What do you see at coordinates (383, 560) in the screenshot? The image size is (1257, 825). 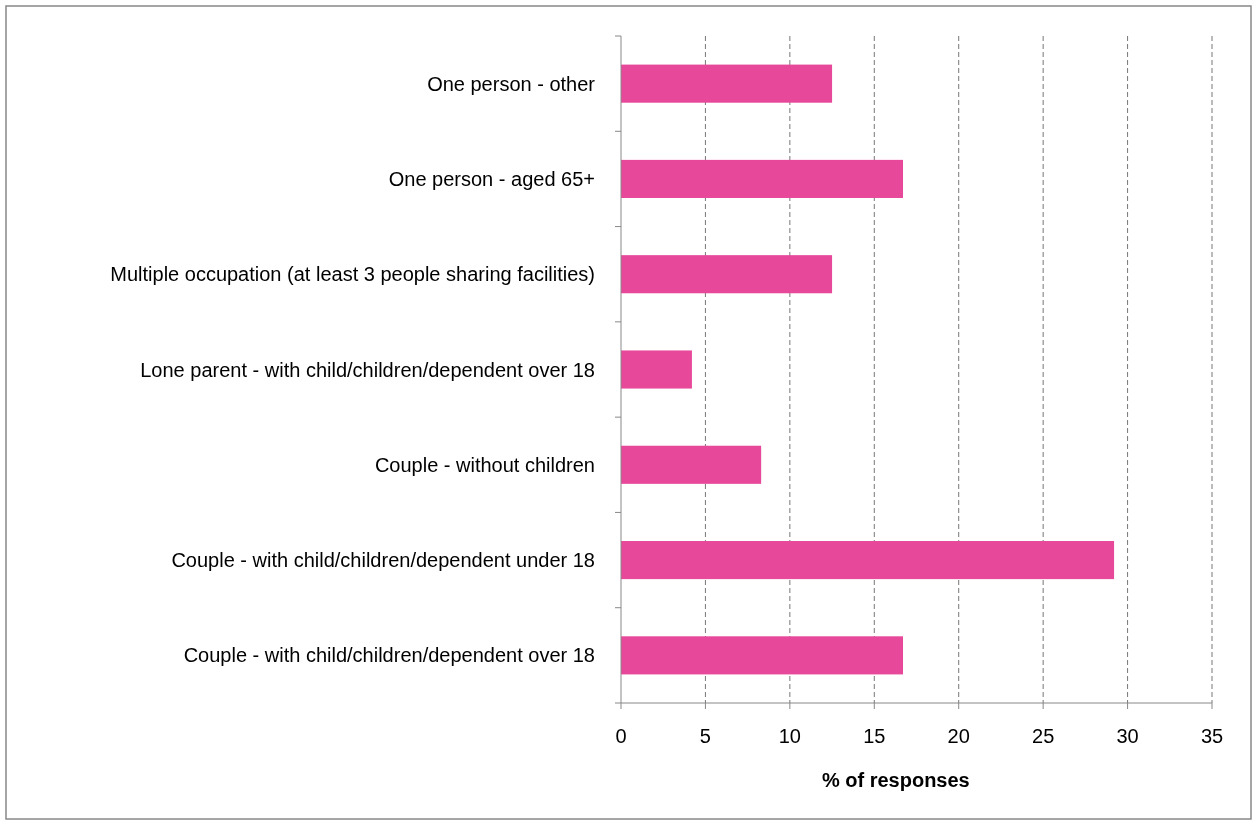 I see `y-tick-label: Couple - with child/children/dependent under 18` at bounding box center [383, 560].